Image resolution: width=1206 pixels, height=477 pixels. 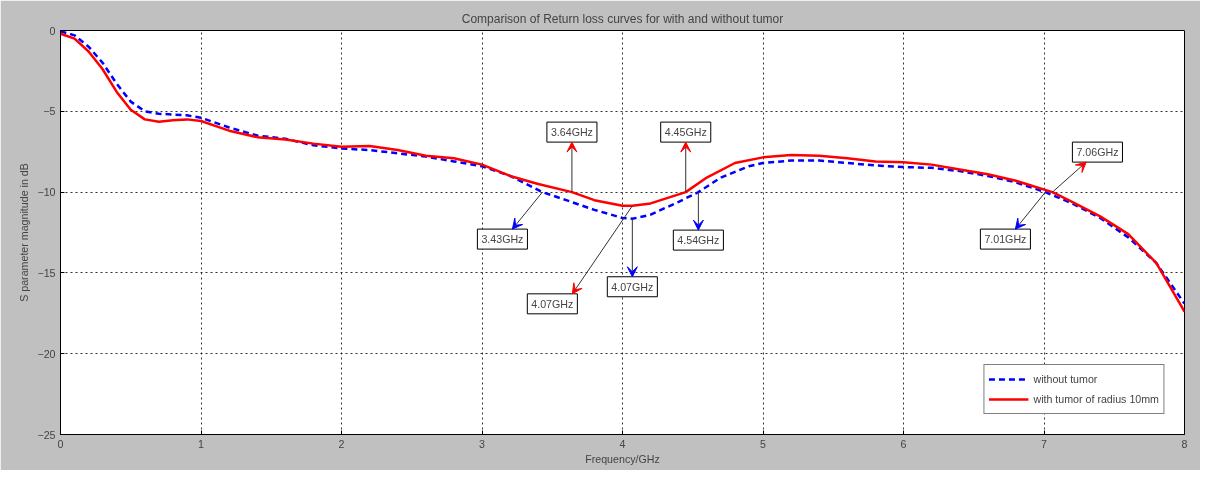 I want to click on y-tick-label: −15, so click(x=46, y=272).